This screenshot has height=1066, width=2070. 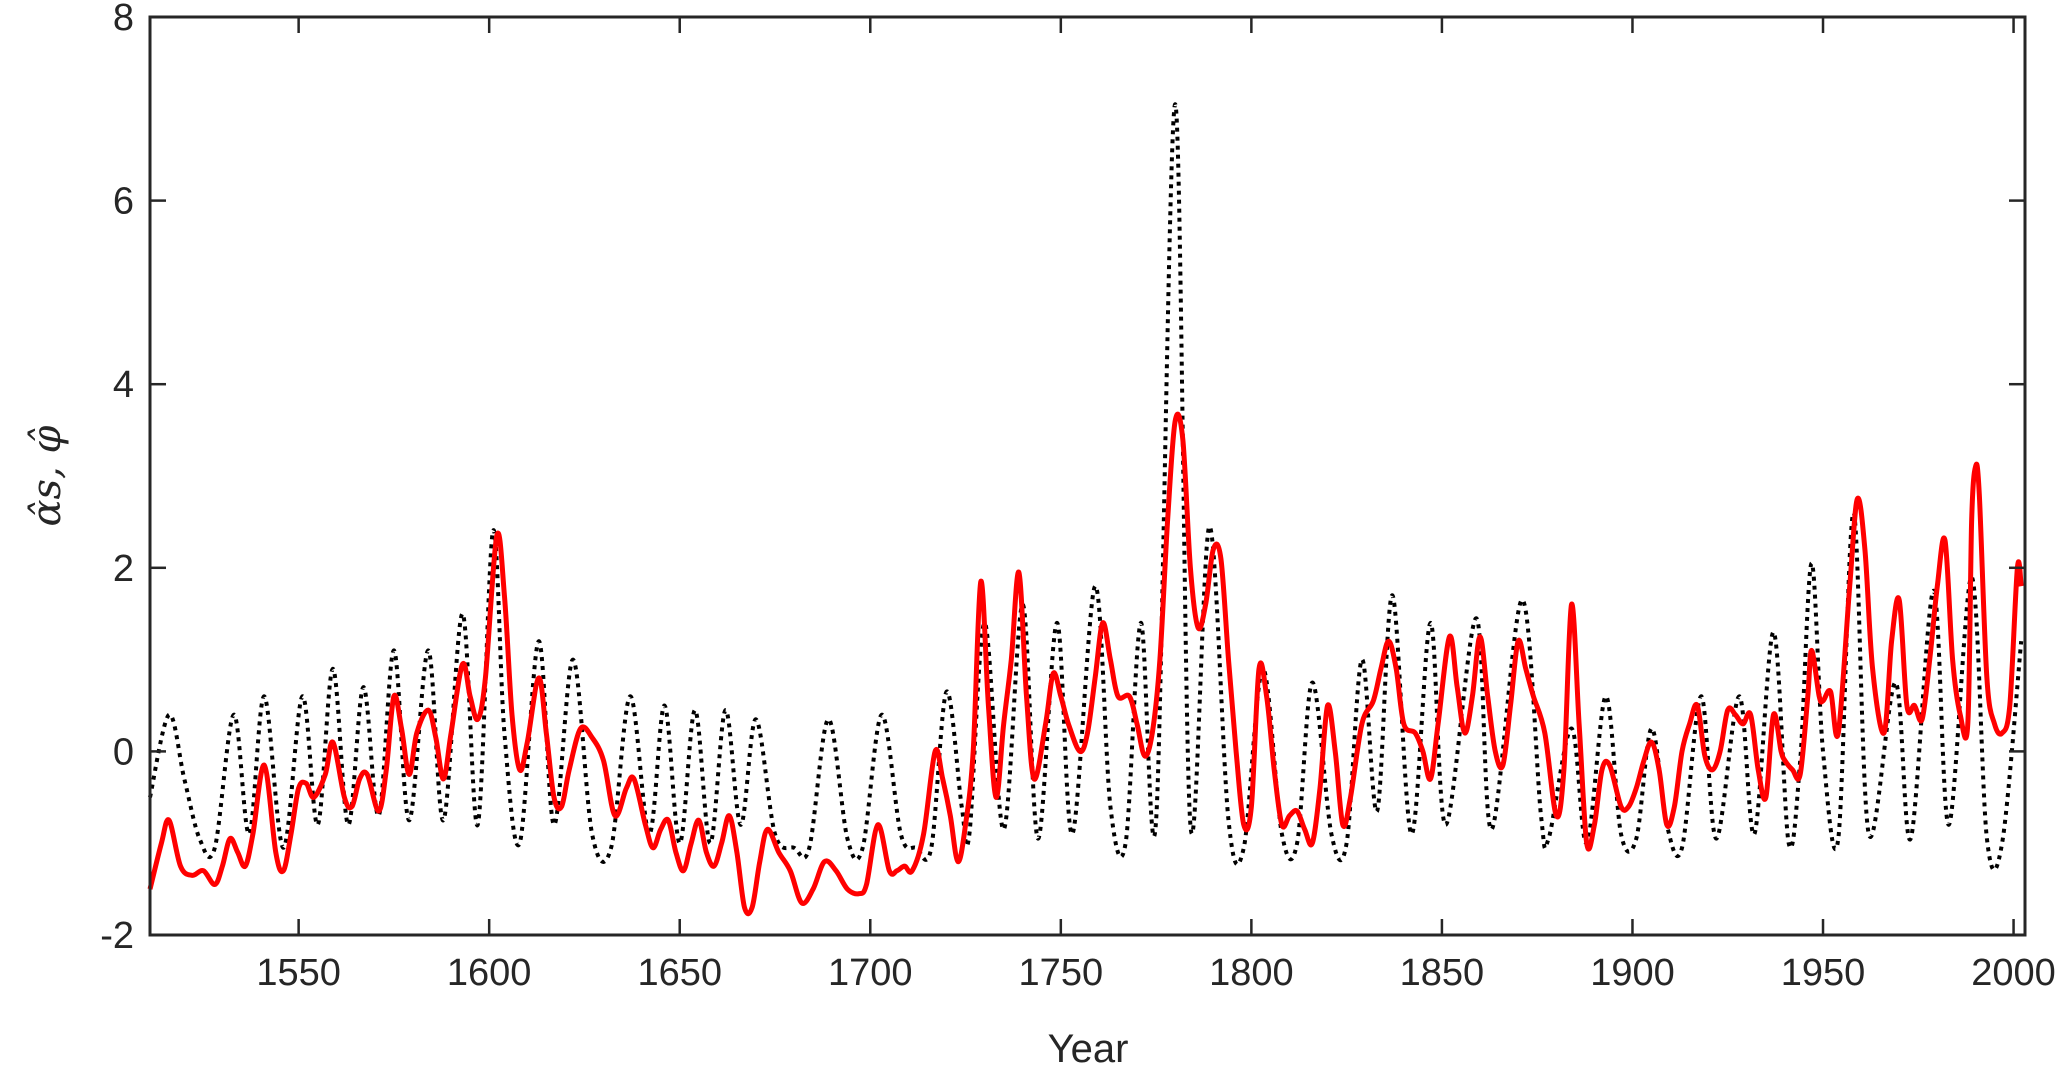 What do you see at coordinates (1823, 973) in the screenshot?
I see `x-tick-label: 1950` at bounding box center [1823, 973].